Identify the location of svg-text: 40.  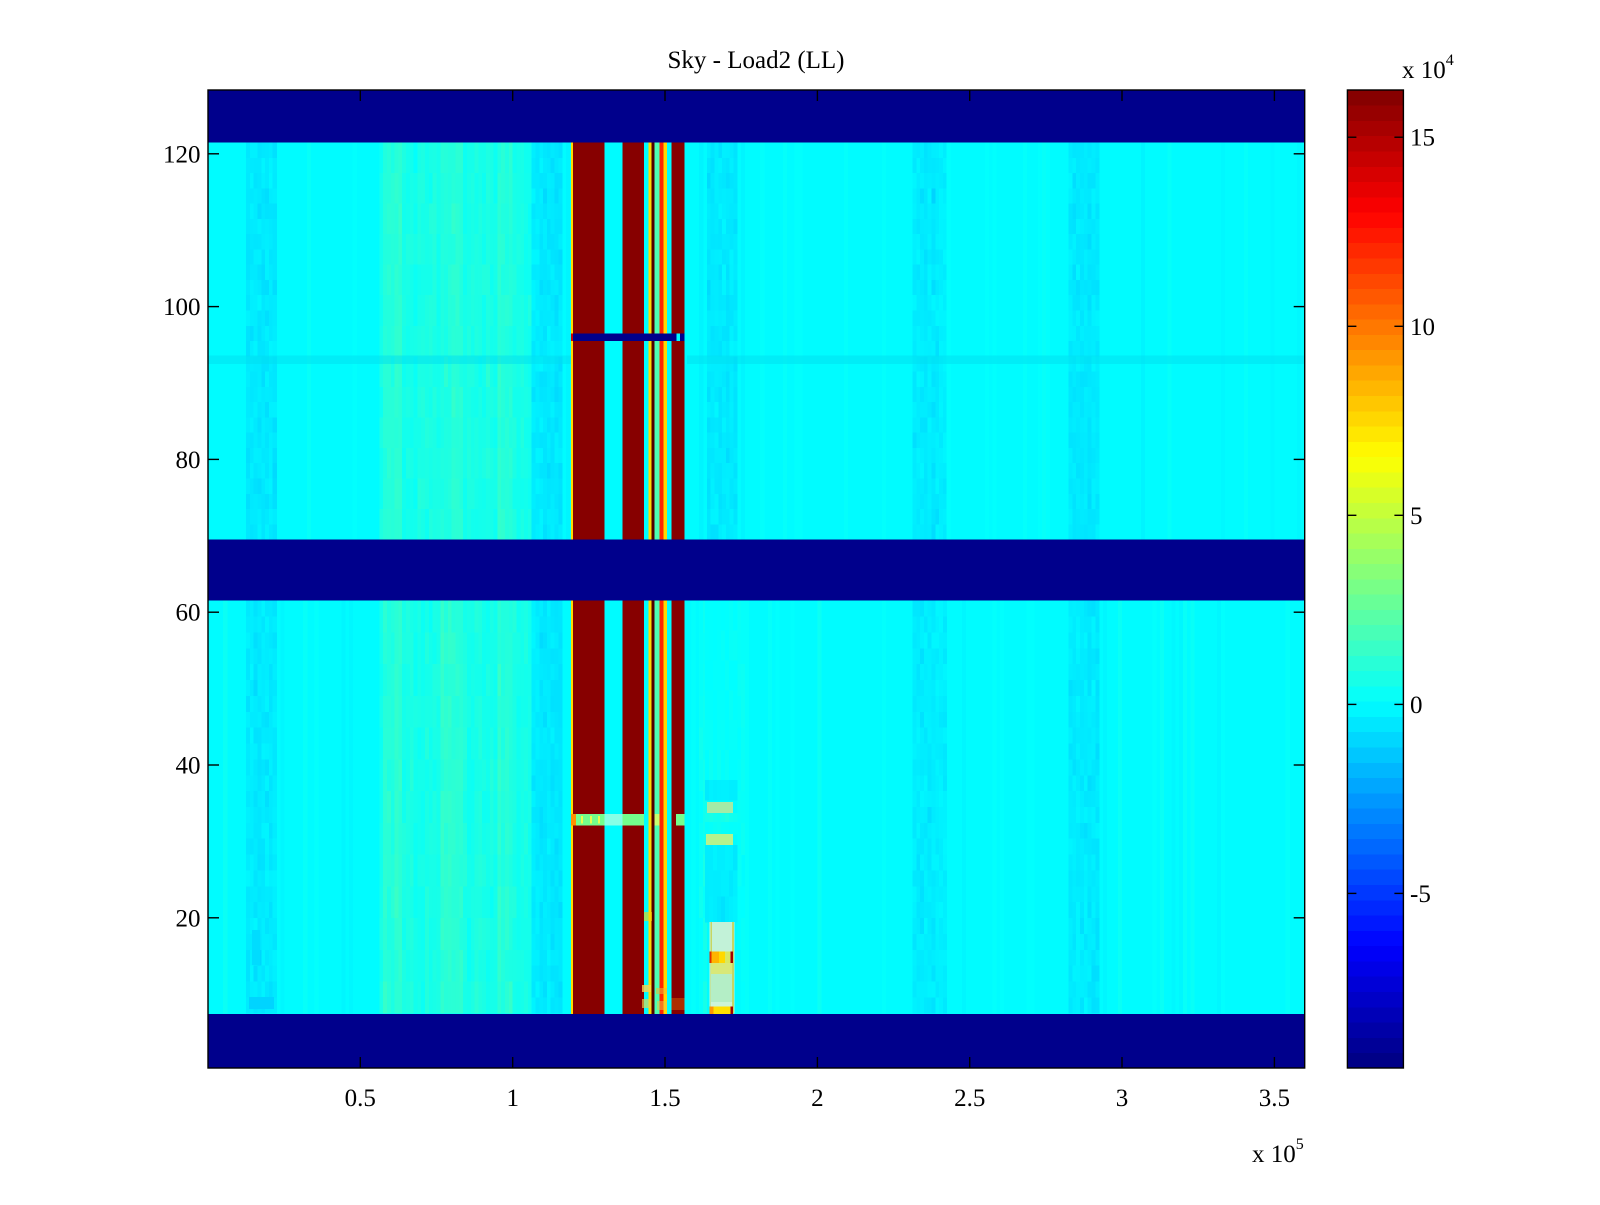
(188, 766).